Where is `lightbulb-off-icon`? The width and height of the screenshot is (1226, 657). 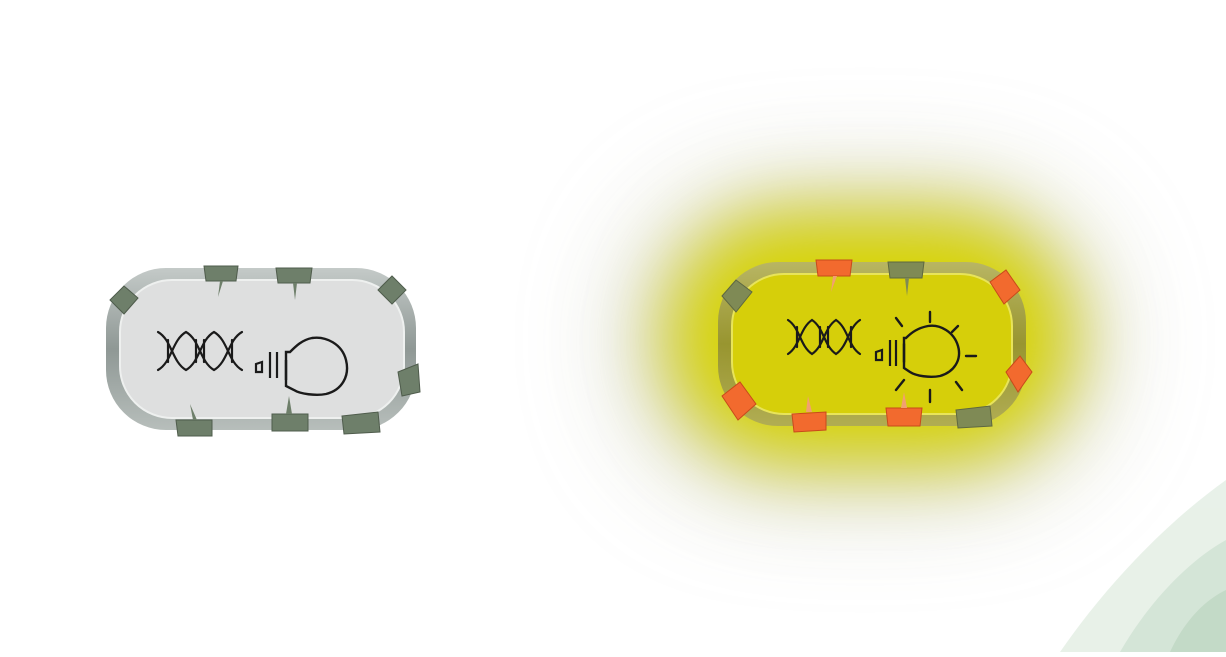
lightbulb-off-icon is located at coordinates (316, 366).